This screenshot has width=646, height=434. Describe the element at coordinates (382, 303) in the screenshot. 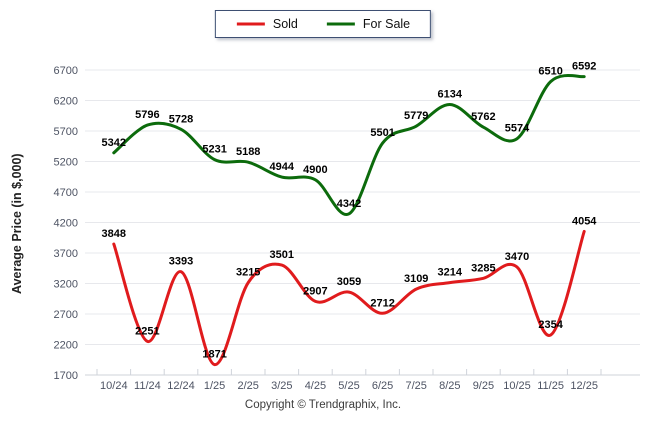

I see `data-label-sold: 2712` at that location.